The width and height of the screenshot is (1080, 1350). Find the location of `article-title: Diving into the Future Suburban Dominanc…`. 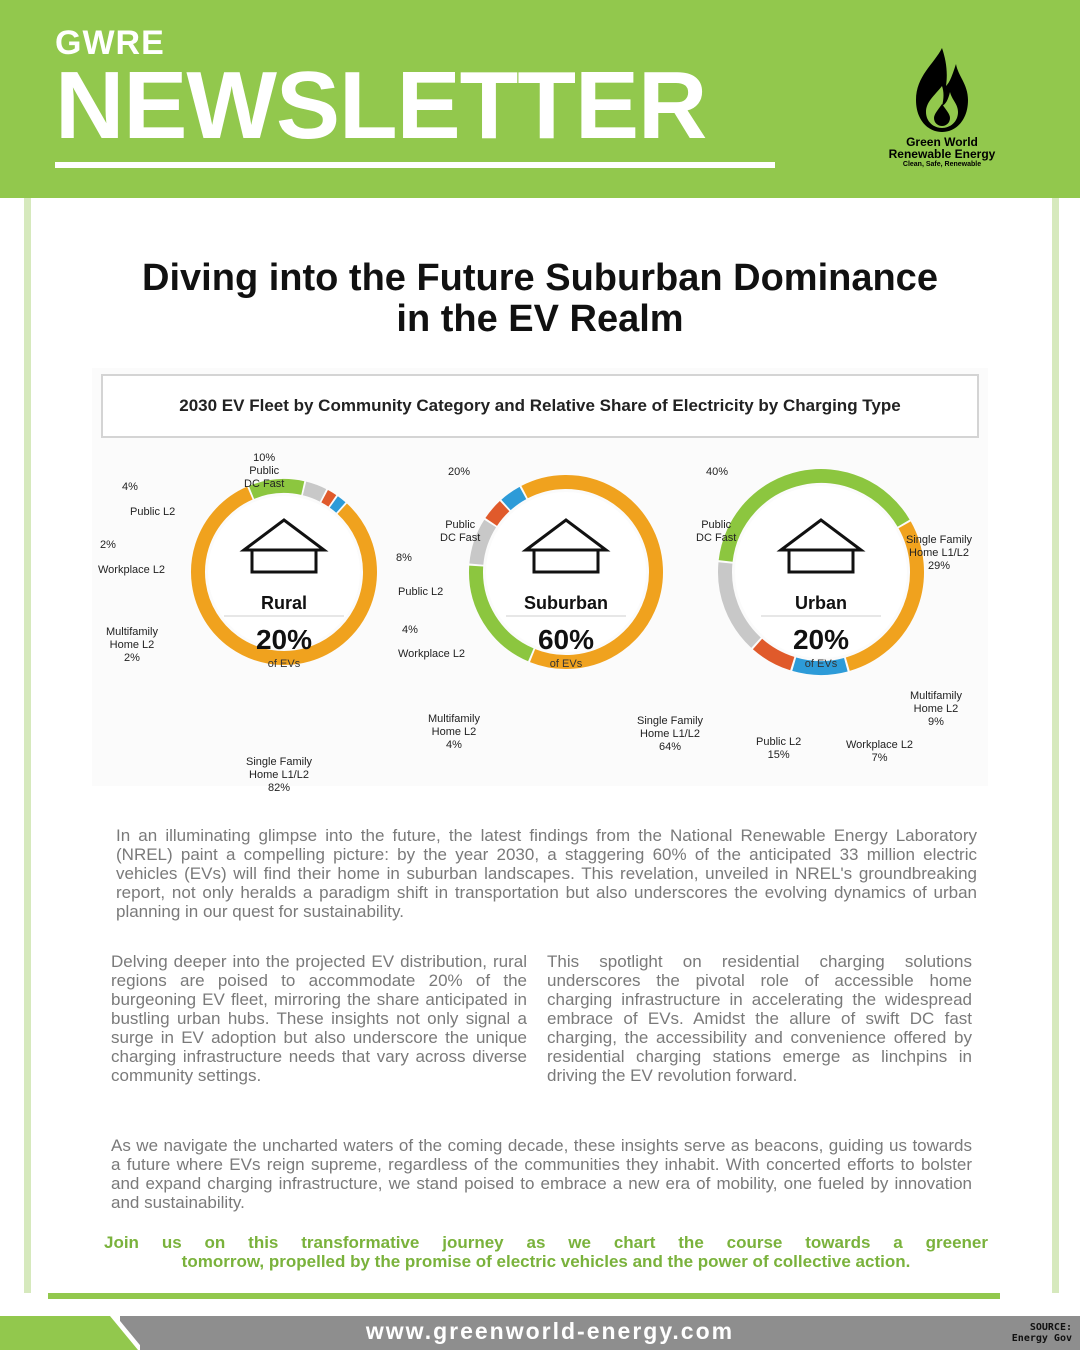

article-title: Diving into the Future Suburban Dominanc… is located at coordinates (540, 299).